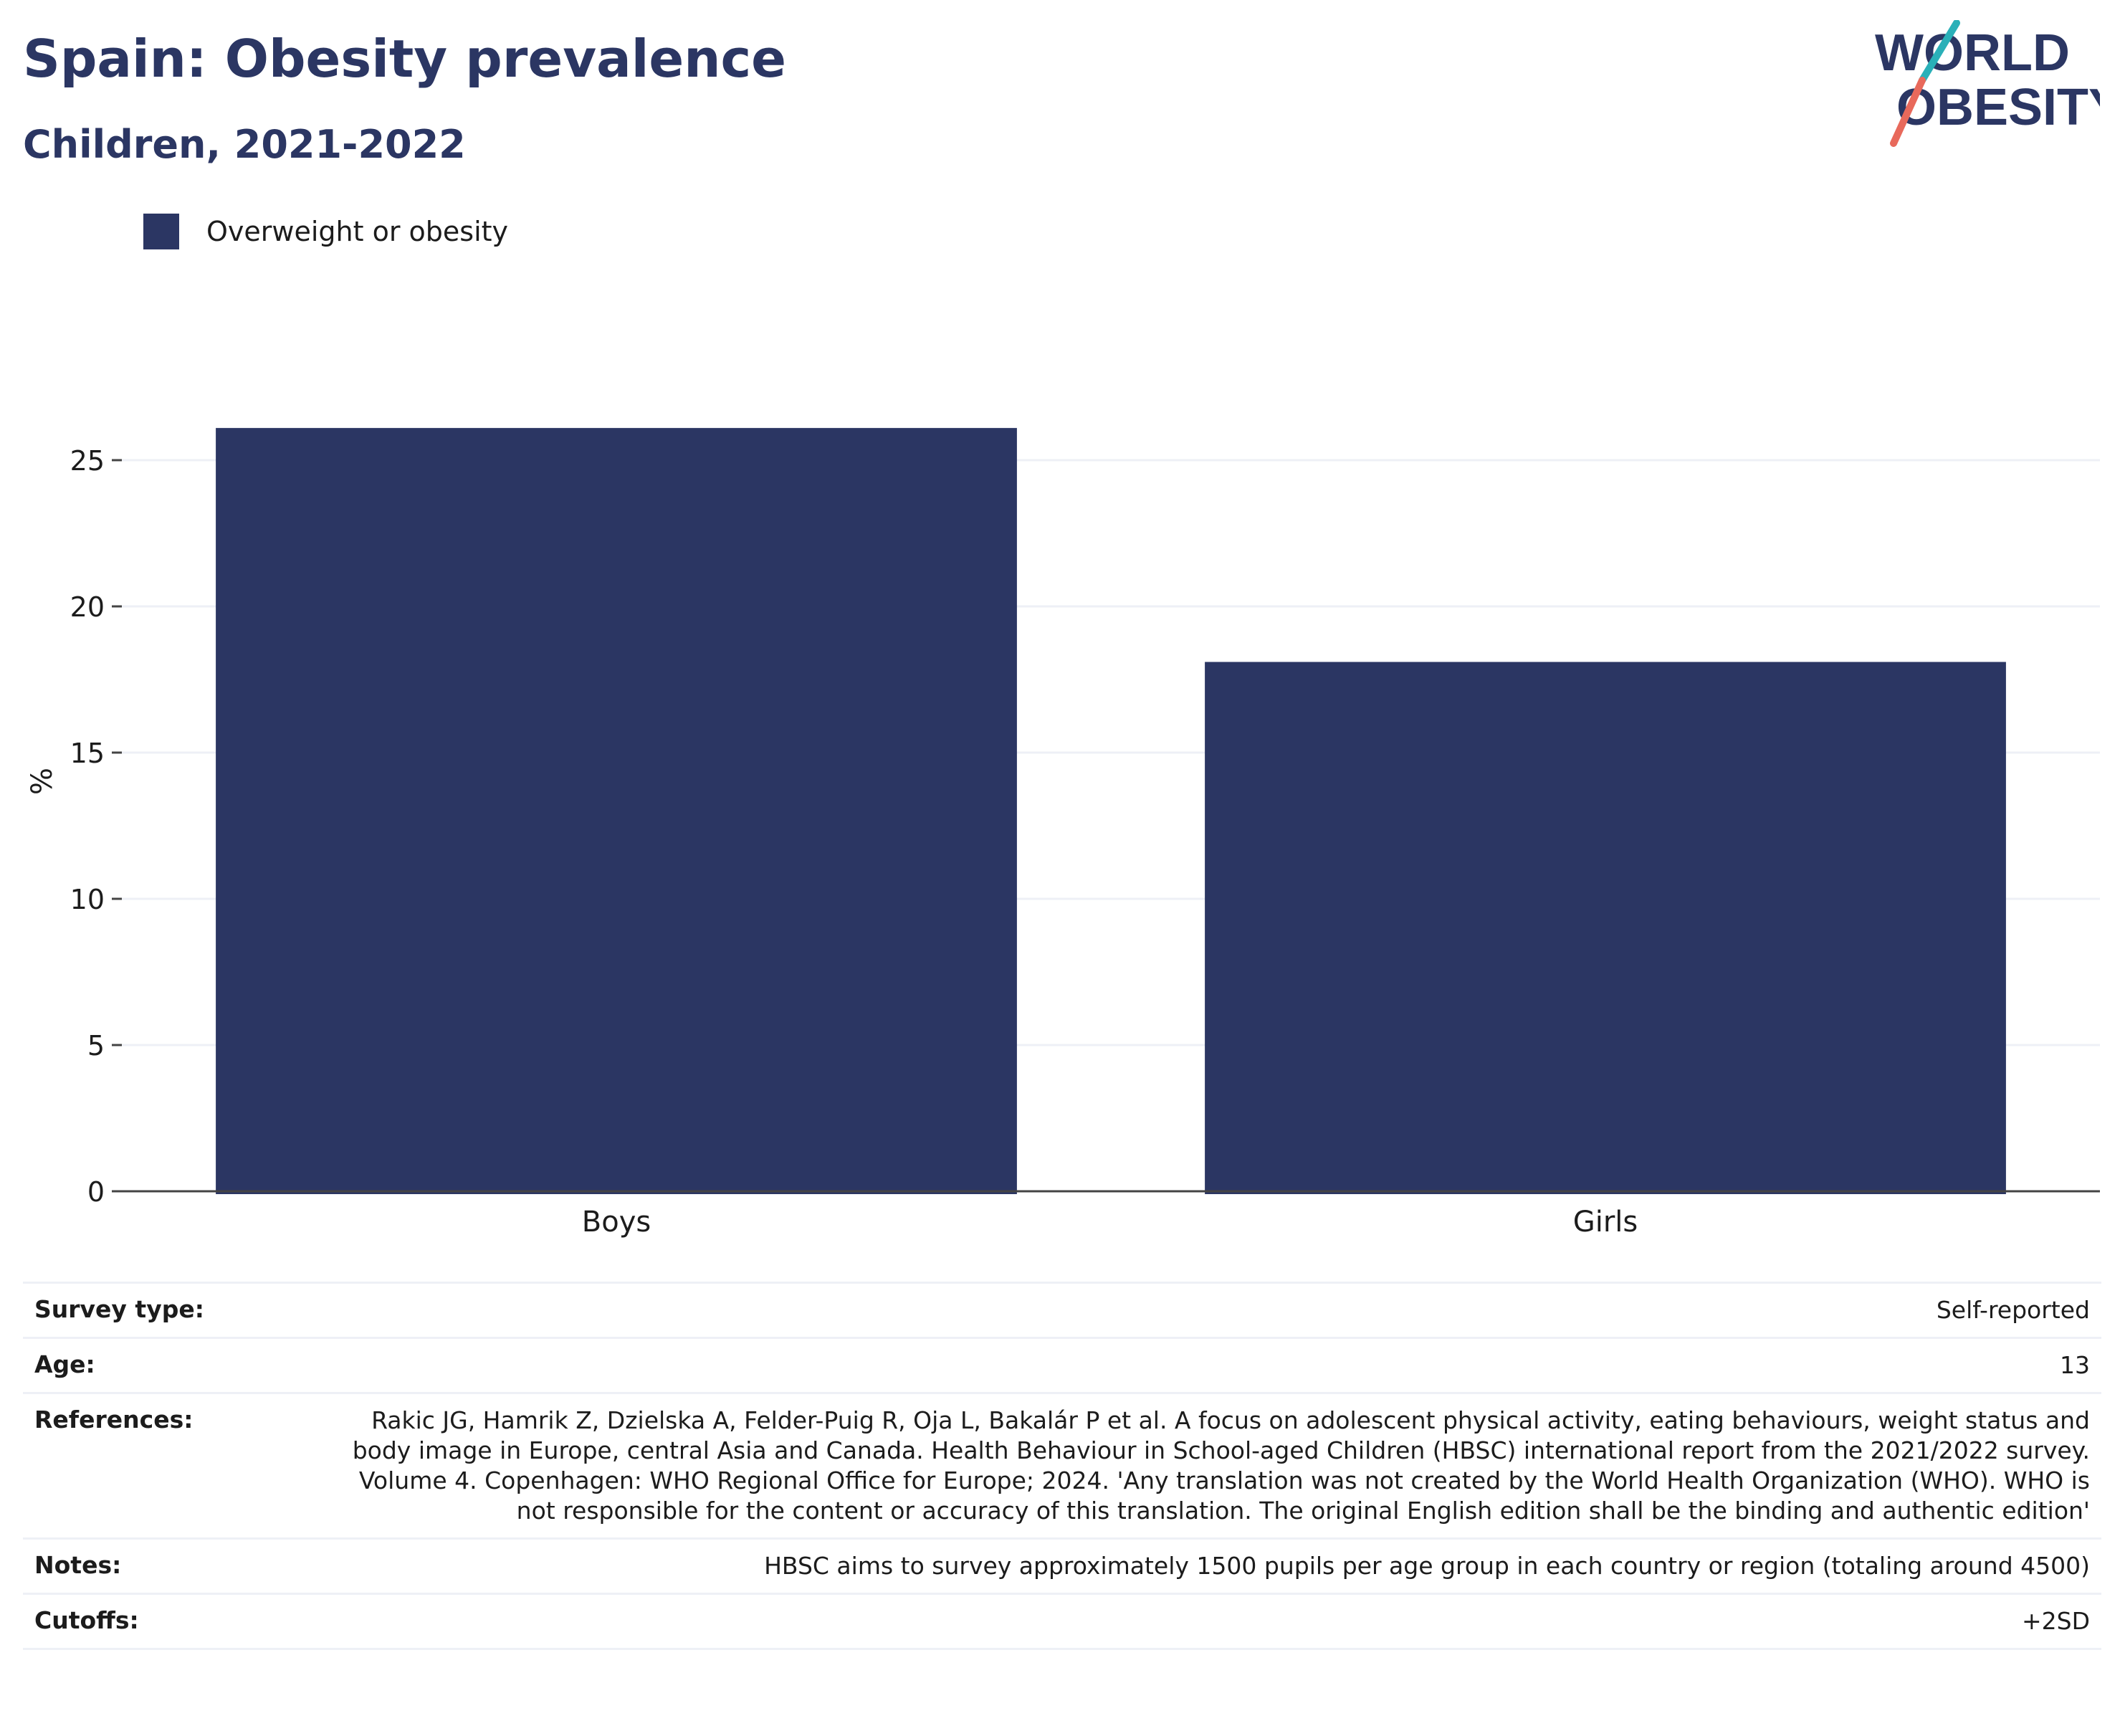 The image size is (2120, 1736). I want to click on logo-line1: WORLD, so click(1973, 53).